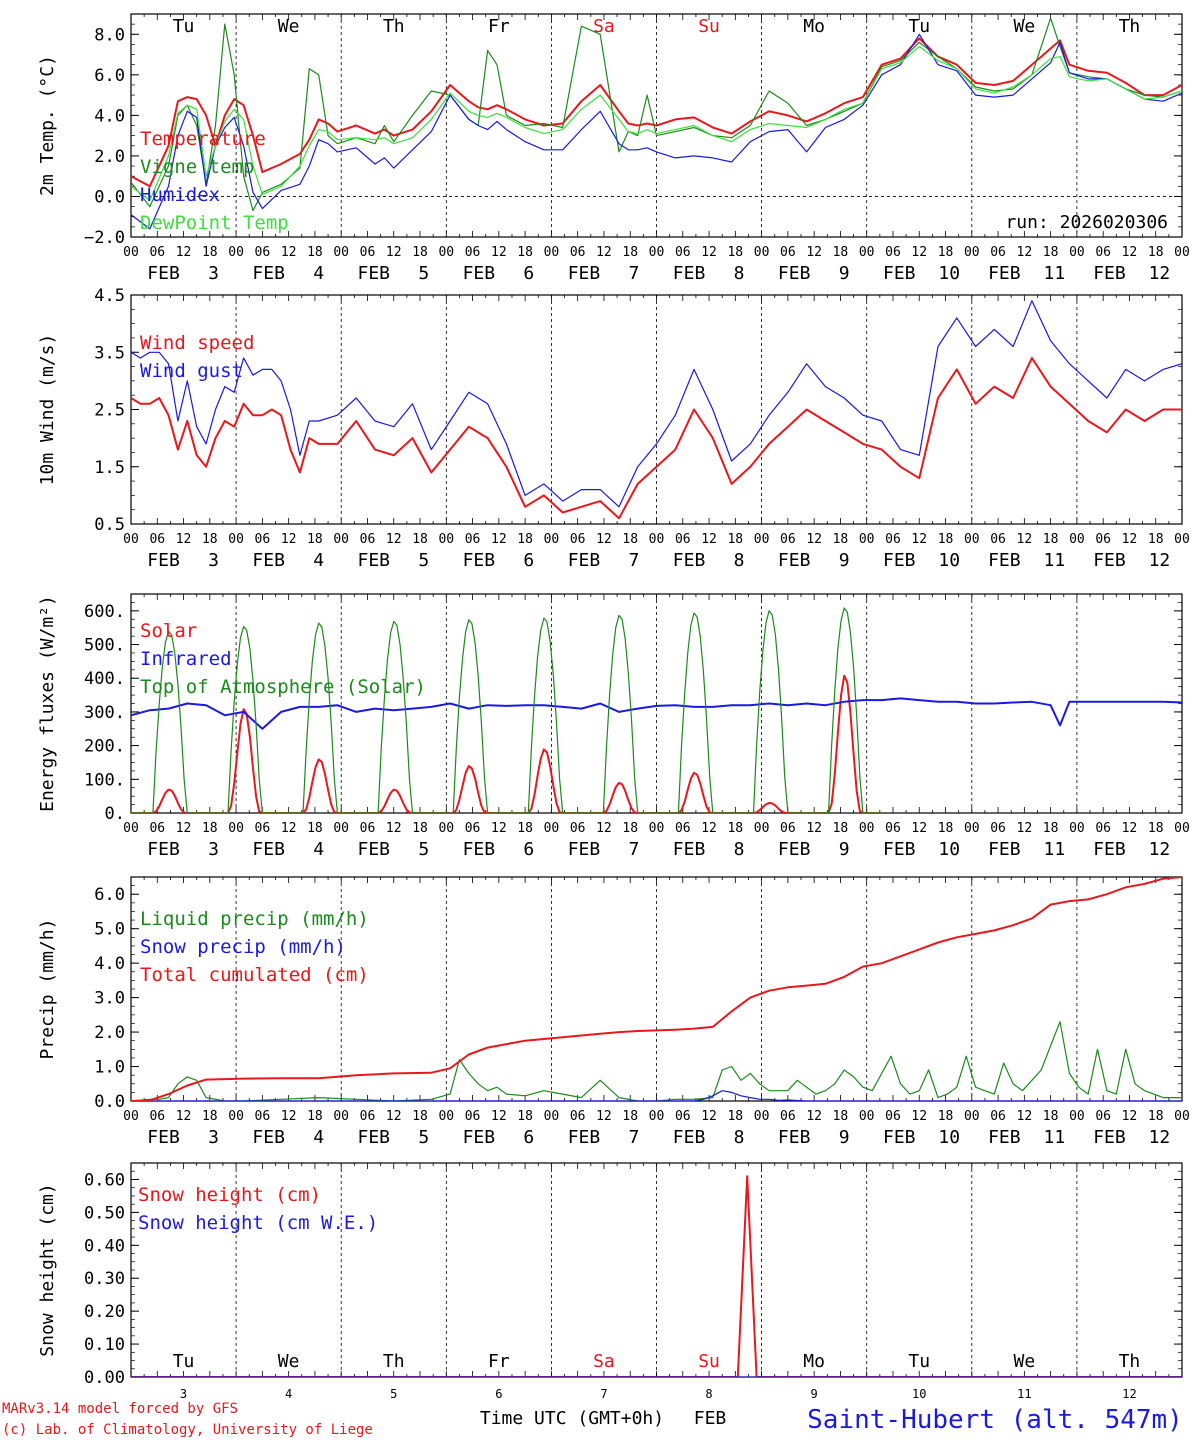  Describe the element at coordinates (1160, 560) in the screenshot. I see `date-tick-label: 12` at that location.